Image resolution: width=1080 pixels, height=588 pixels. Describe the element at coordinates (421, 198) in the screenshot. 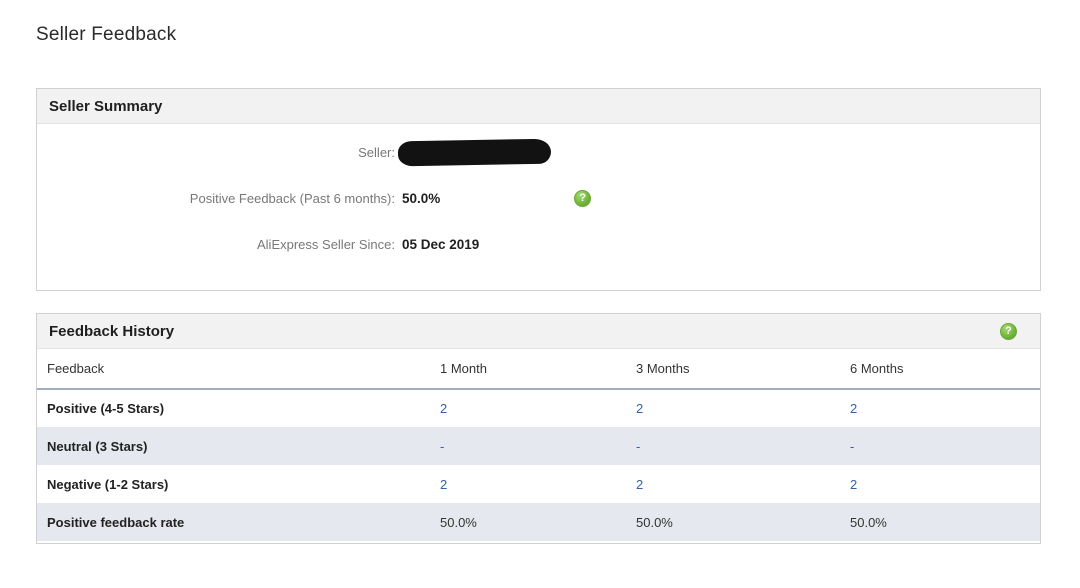

I see `positive-feedback-value: 50.0%` at that location.